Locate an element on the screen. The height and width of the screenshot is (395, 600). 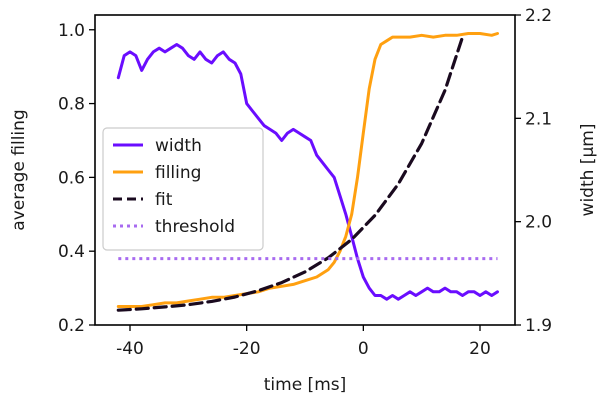
x-axis-label: time [ms] is located at coordinates (305, 385).